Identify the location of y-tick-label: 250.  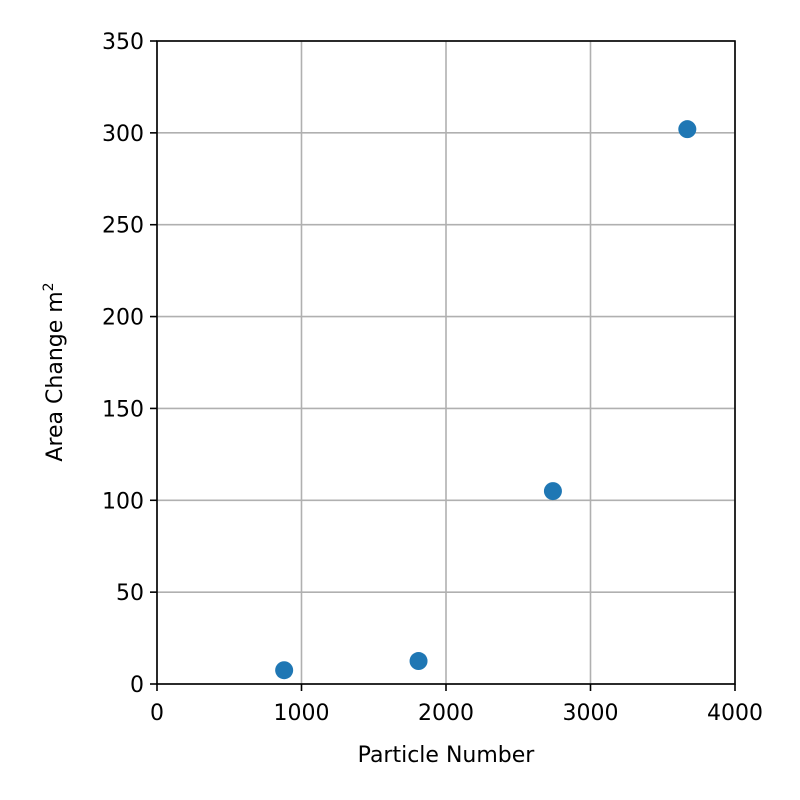
(123, 226).